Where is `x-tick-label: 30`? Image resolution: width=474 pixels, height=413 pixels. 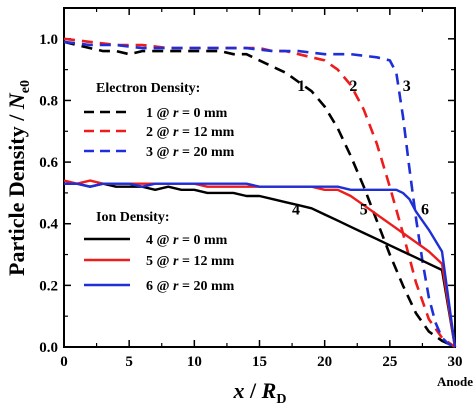 x-tick-label: 30 is located at coordinates (455, 362).